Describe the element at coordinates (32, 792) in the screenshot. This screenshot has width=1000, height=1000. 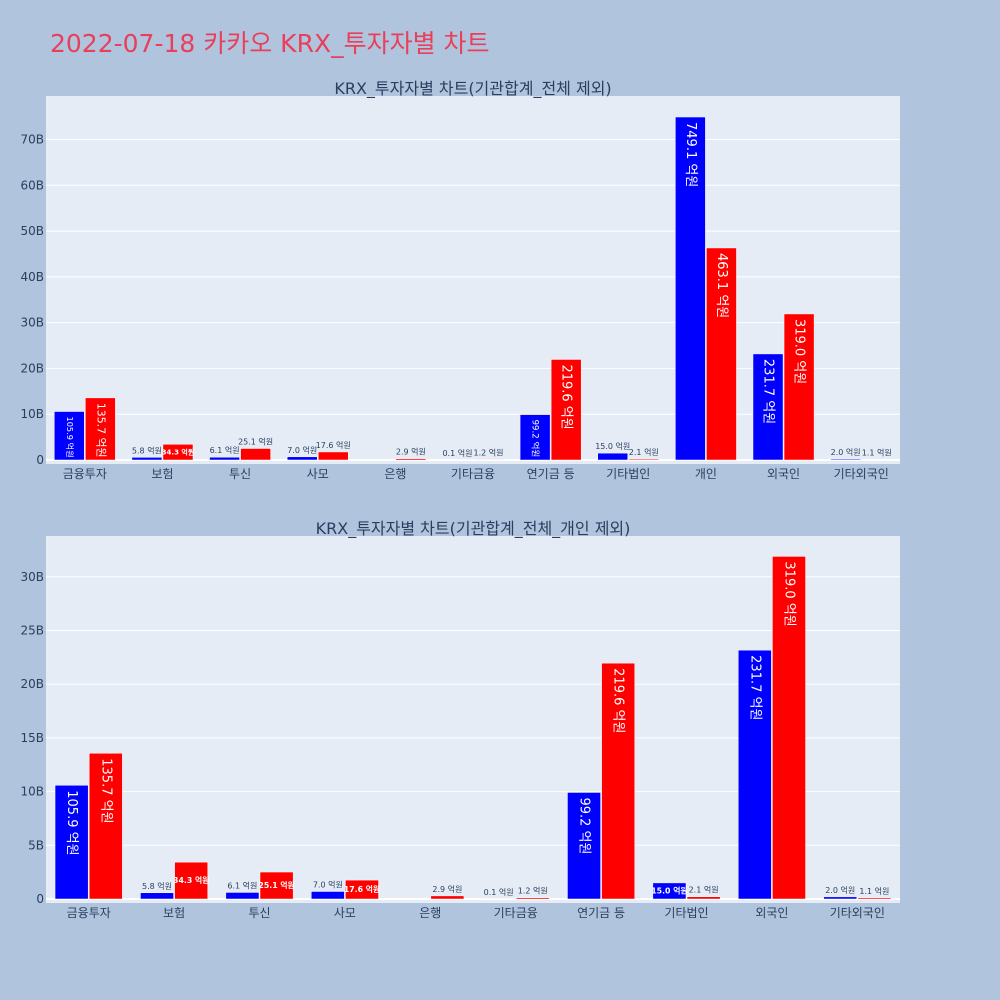
I see `y-tick-label: 10B` at that location.